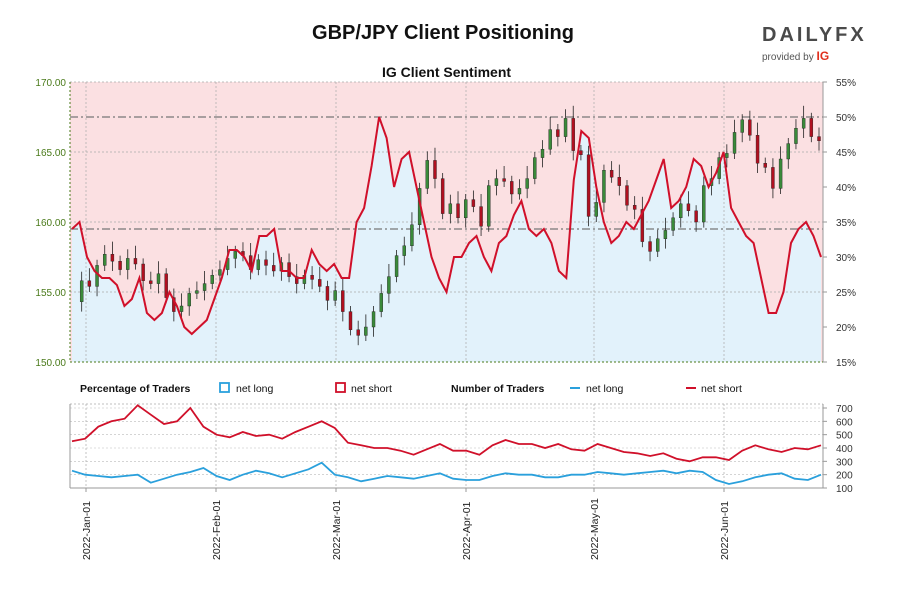 Image resolution: width=900 pixels, height=600 pixels. What do you see at coordinates (844, 409) in the screenshot?
I see `sub-tick-label: 700` at bounding box center [844, 409].